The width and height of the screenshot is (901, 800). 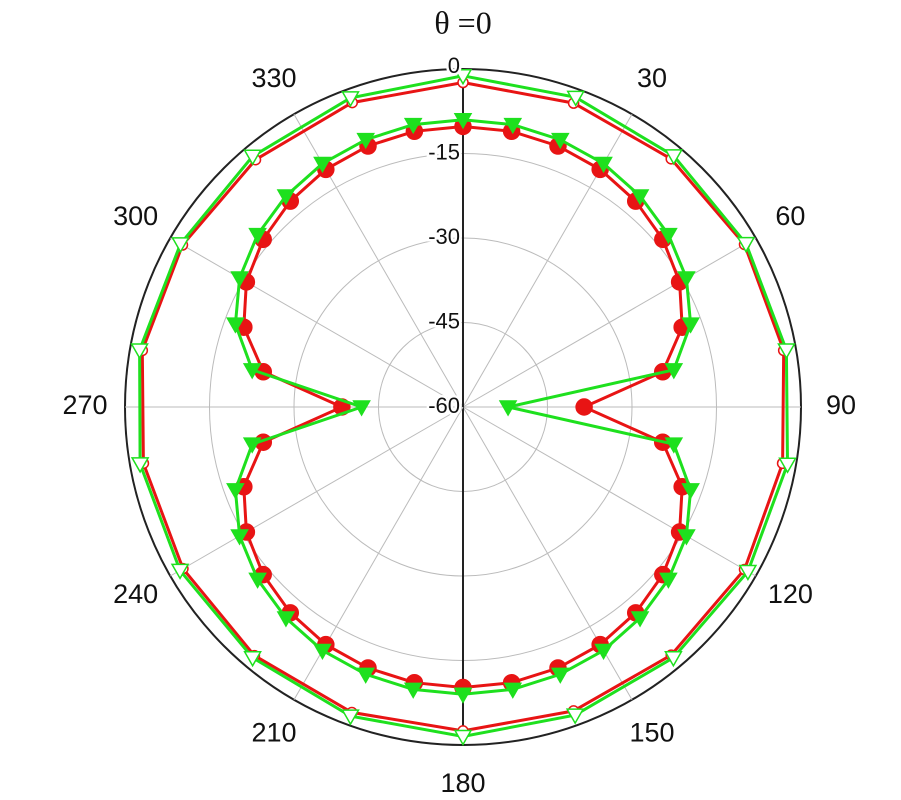 What do you see at coordinates (84, 405) in the screenshot?
I see `theta-tick-label: 270` at bounding box center [84, 405].